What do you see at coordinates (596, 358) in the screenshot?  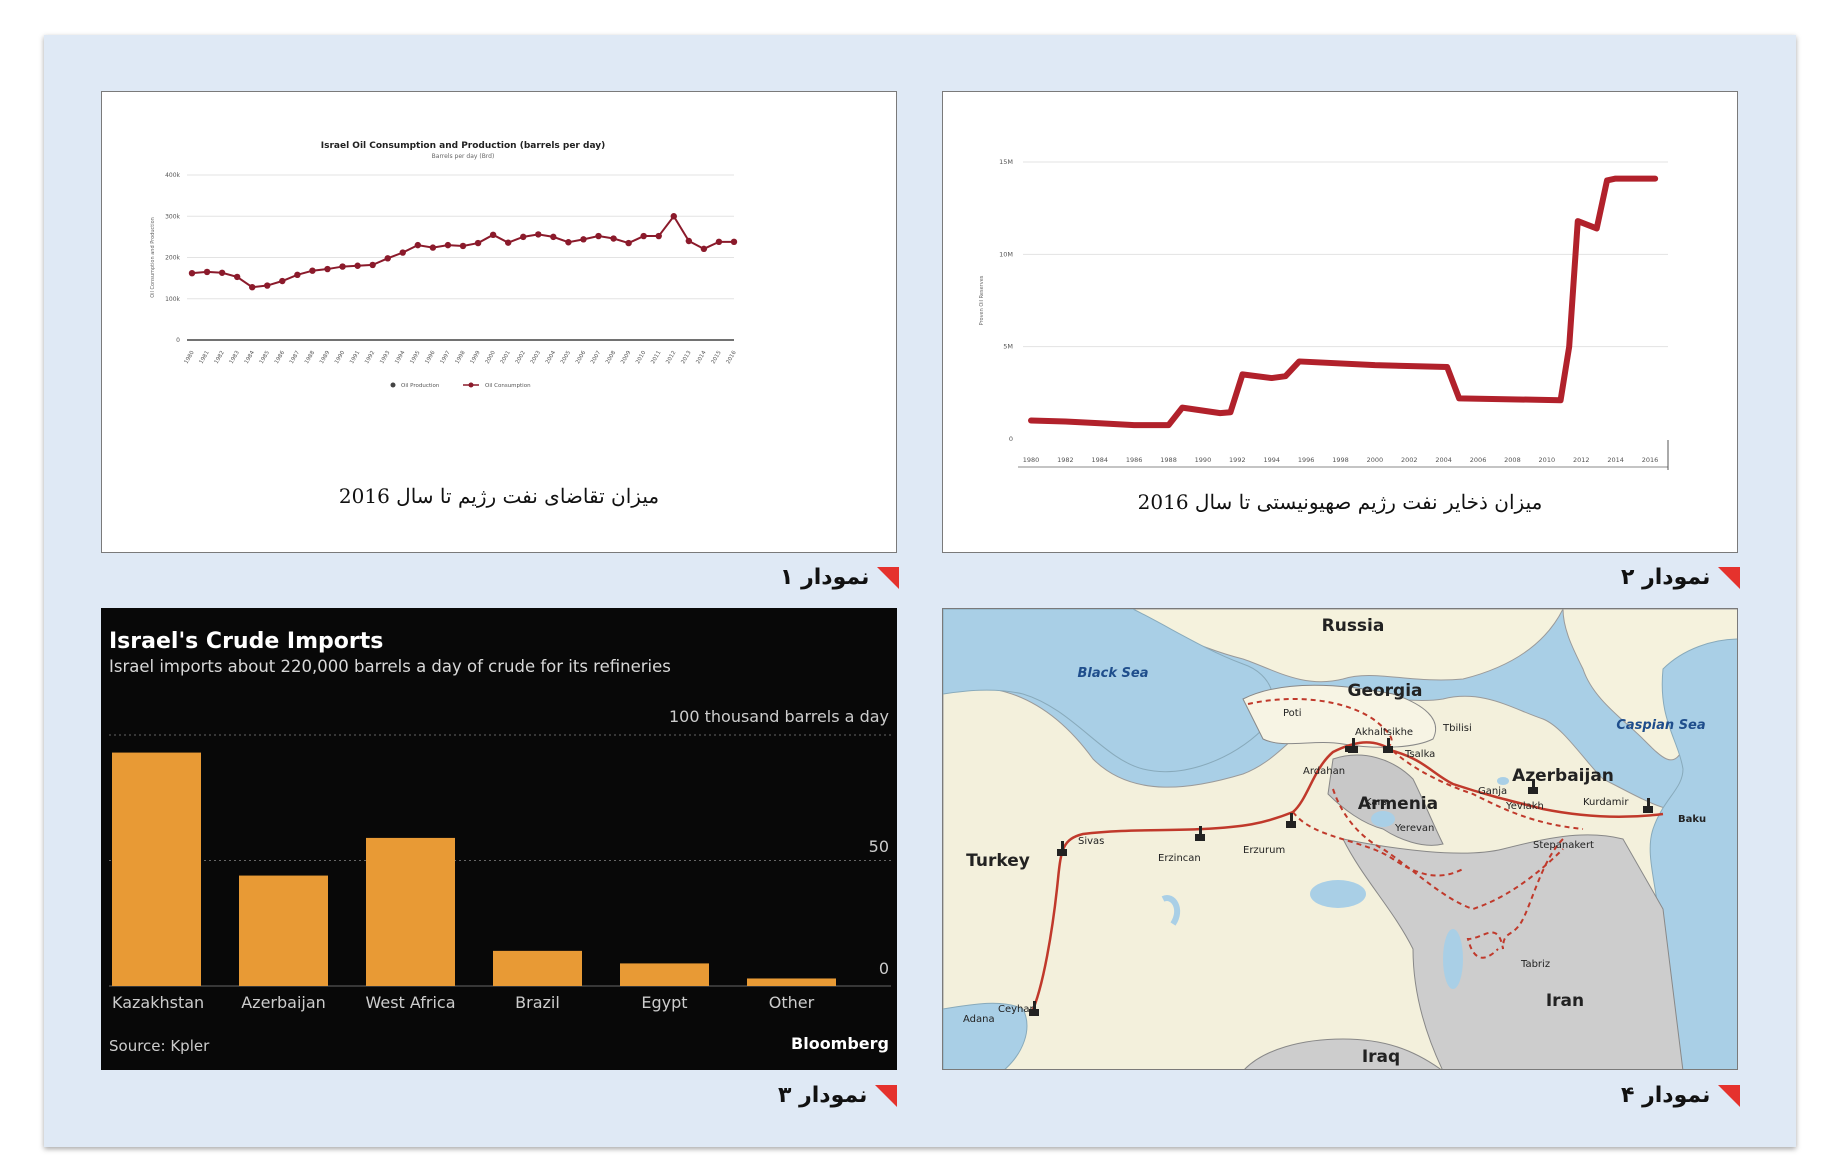 I see `chart1-xtick: 2007` at bounding box center [596, 358].